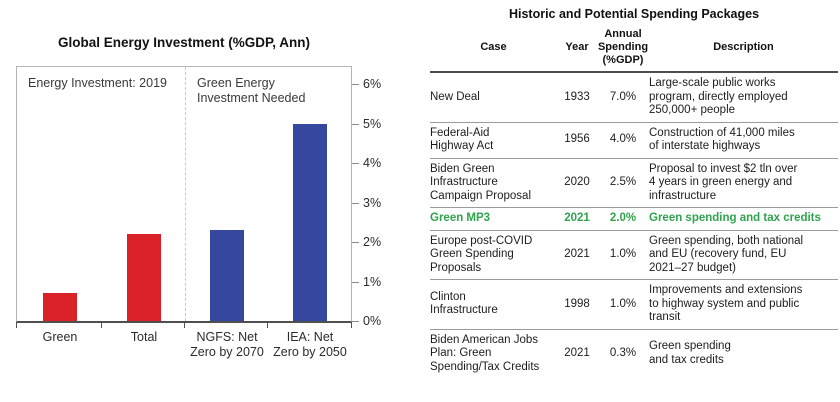 This screenshot has width=840, height=402. Describe the element at coordinates (623, 353) in the screenshot. I see `spending-cell: 0.3%` at that location.